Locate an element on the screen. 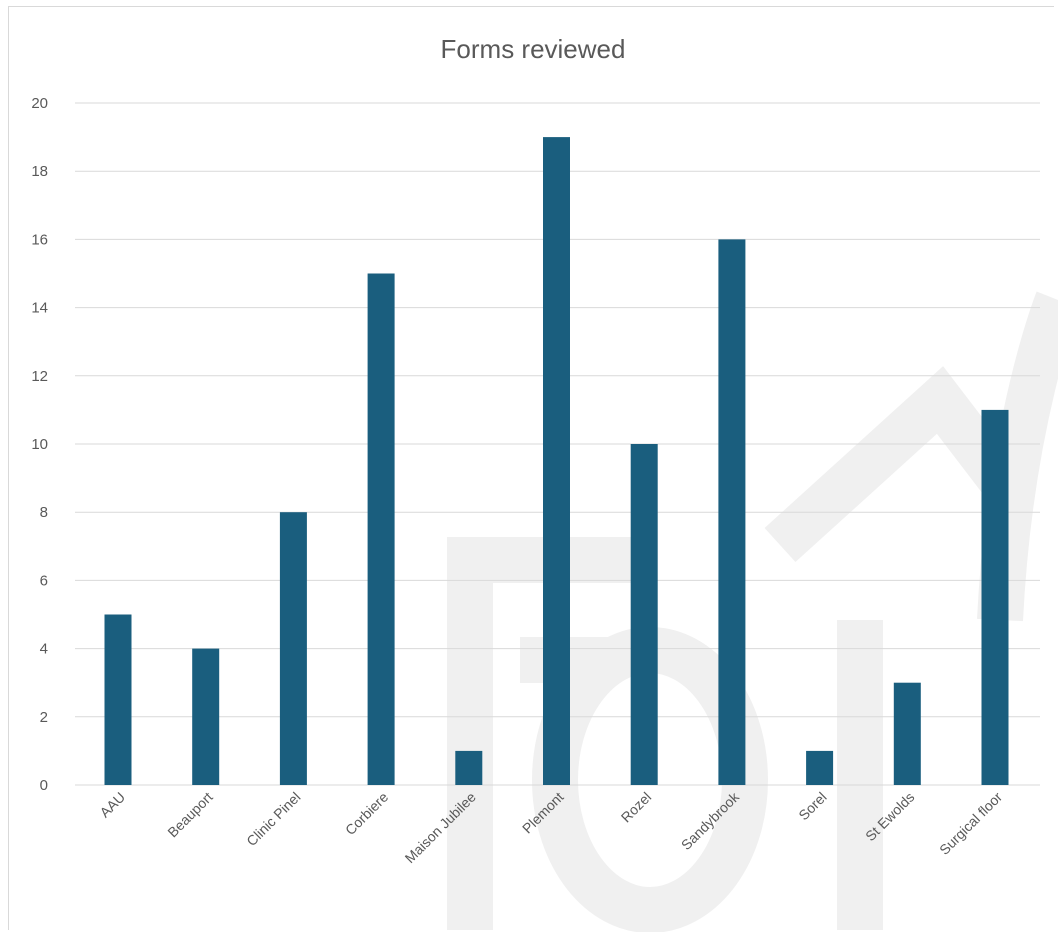 This screenshot has height=932, width=1058. x-category-label: Surgical floor is located at coordinates (970, 823).